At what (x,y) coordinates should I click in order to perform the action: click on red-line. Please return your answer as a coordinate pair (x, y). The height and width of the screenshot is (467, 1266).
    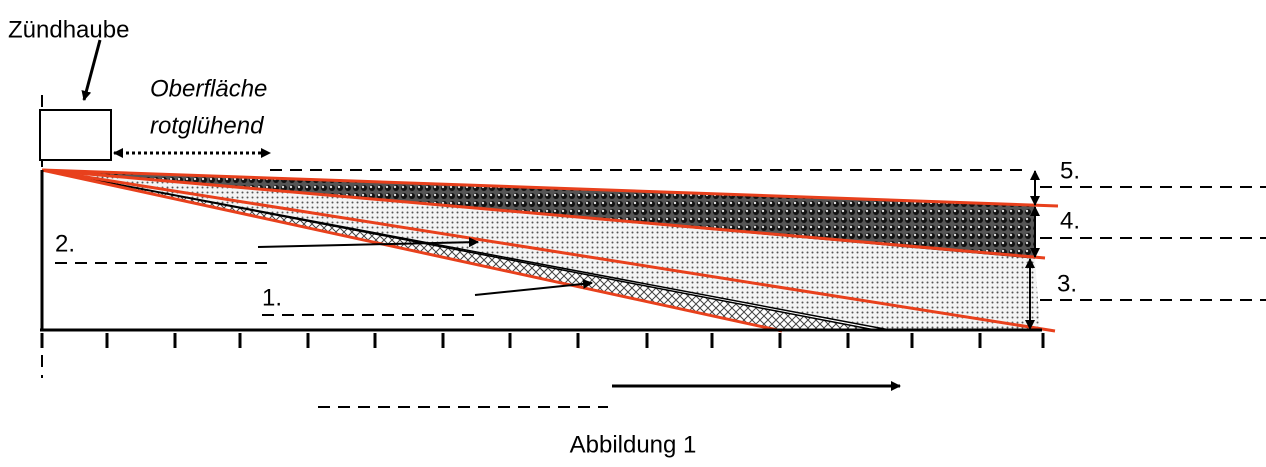
    Looking at the image, I should click on (550, 188).